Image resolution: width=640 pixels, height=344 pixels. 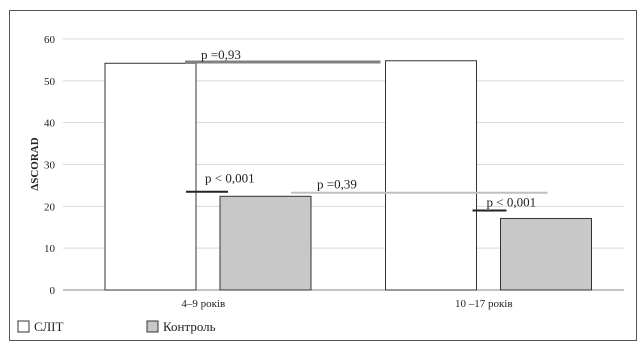 What do you see at coordinates (53, 291) in the screenshot?
I see `y-tick-label: 0` at bounding box center [53, 291].